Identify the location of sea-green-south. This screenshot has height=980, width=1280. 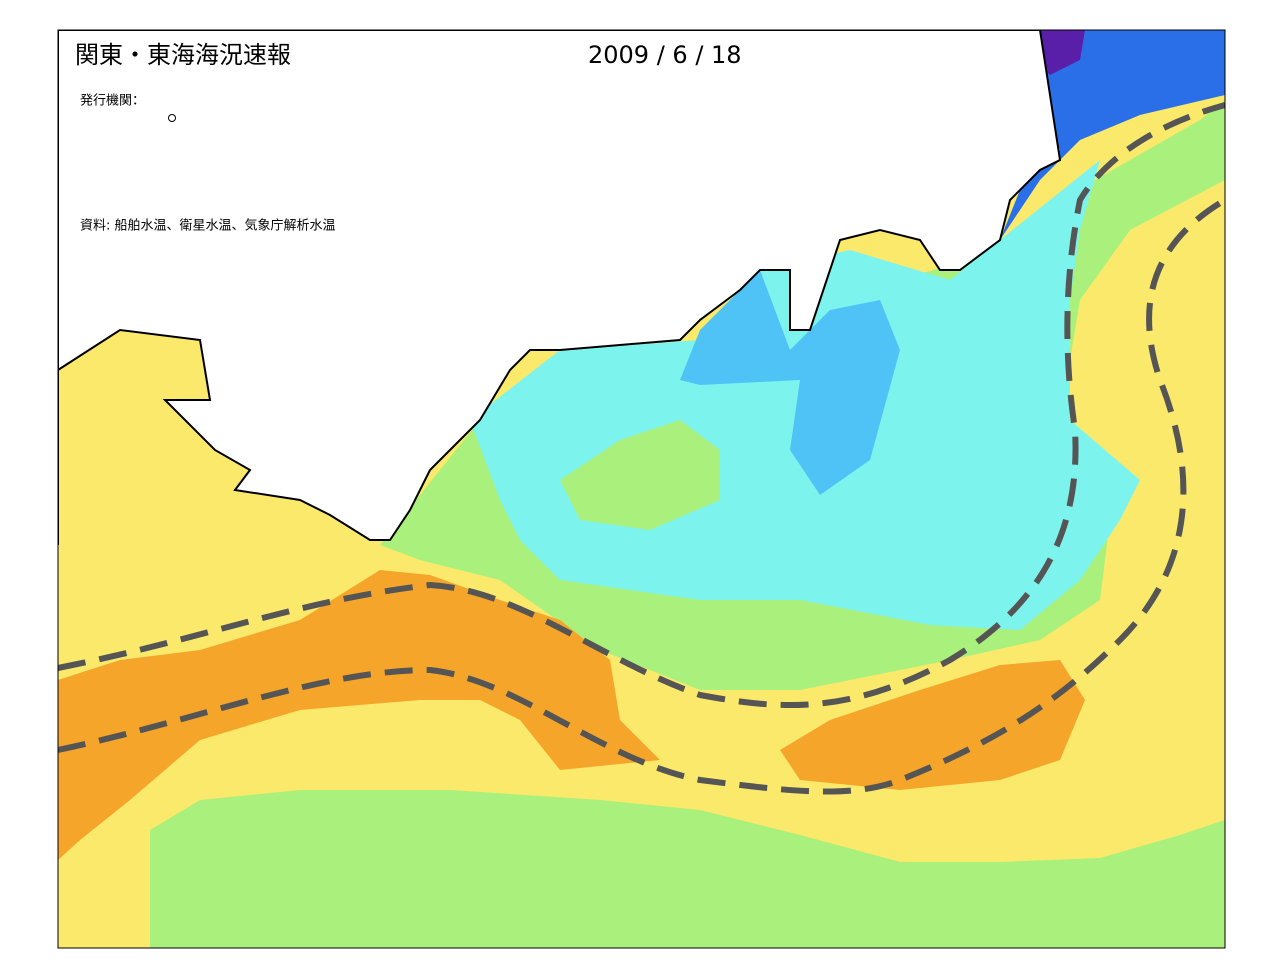
(687, 869).